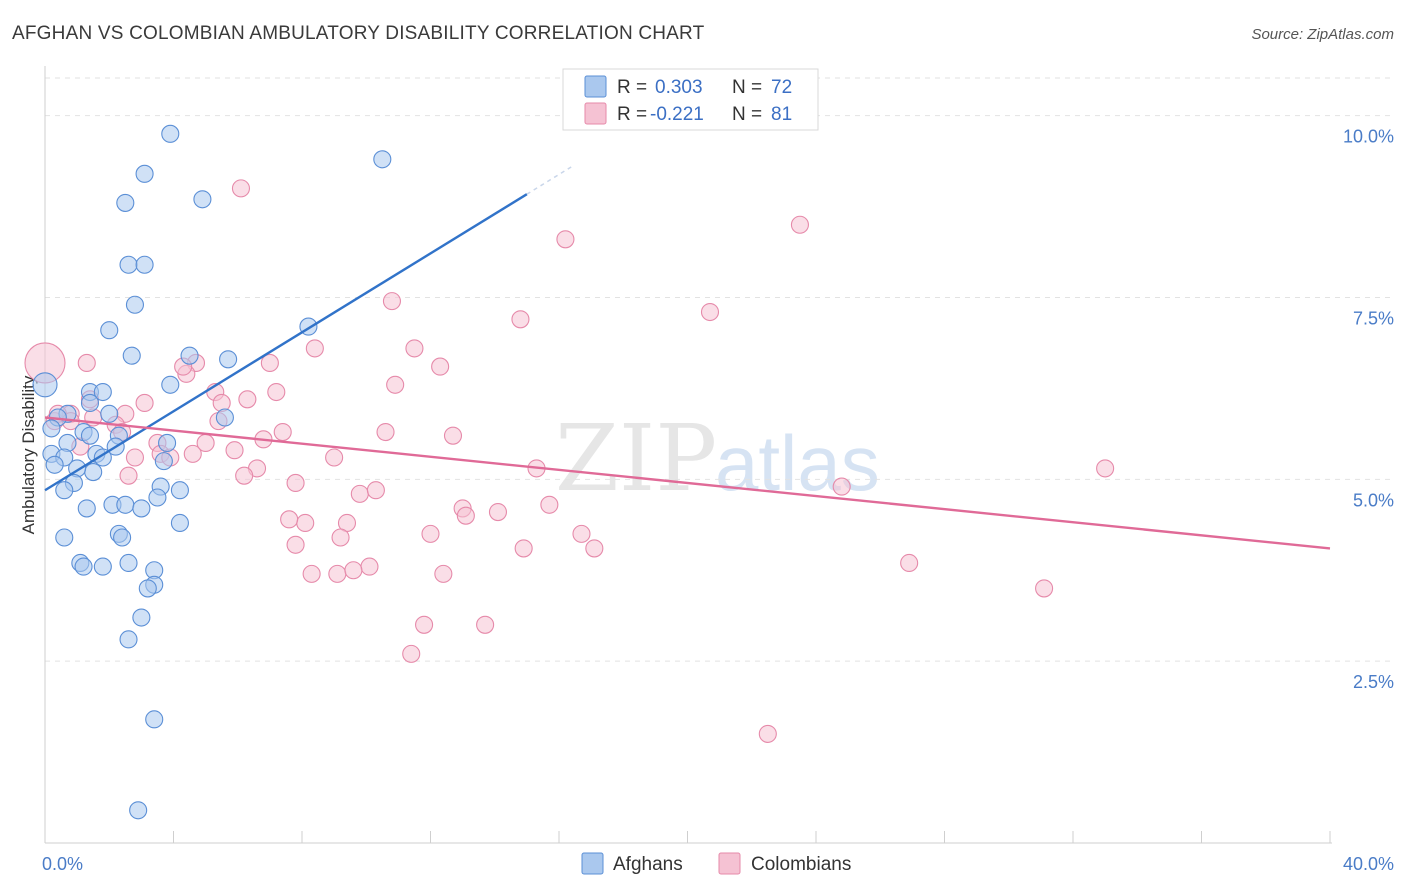 The width and height of the screenshot is (1406, 892). Describe the element at coordinates (286, 342) in the screenshot. I see `trend-line-afghans` at that location.